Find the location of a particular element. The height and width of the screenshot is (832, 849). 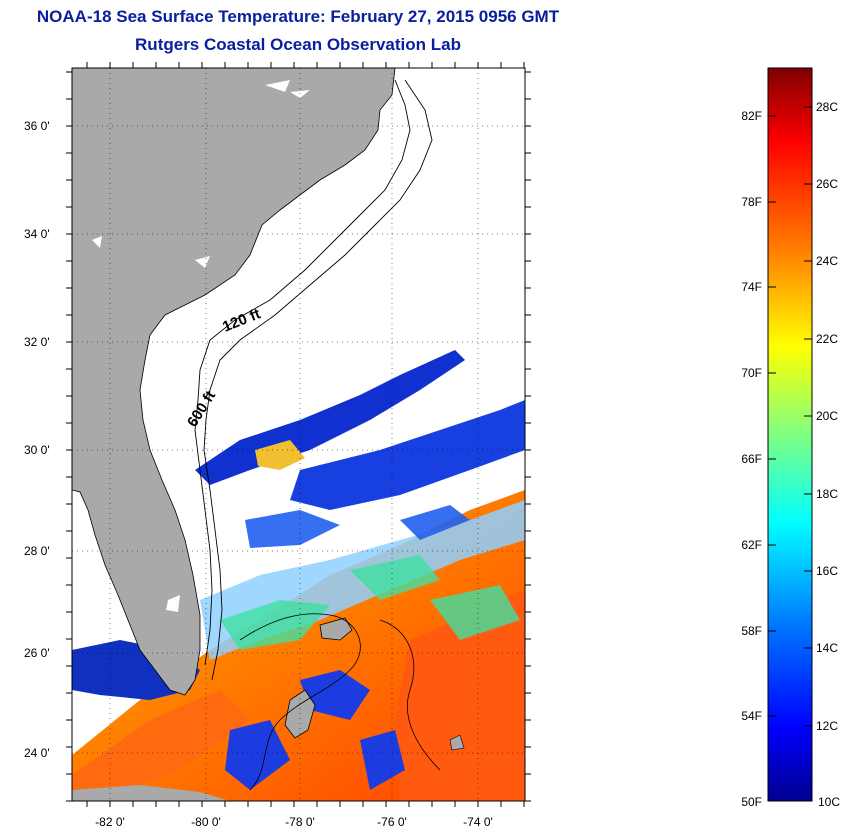

c-label-28: 28C is located at coordinates (827, 107).